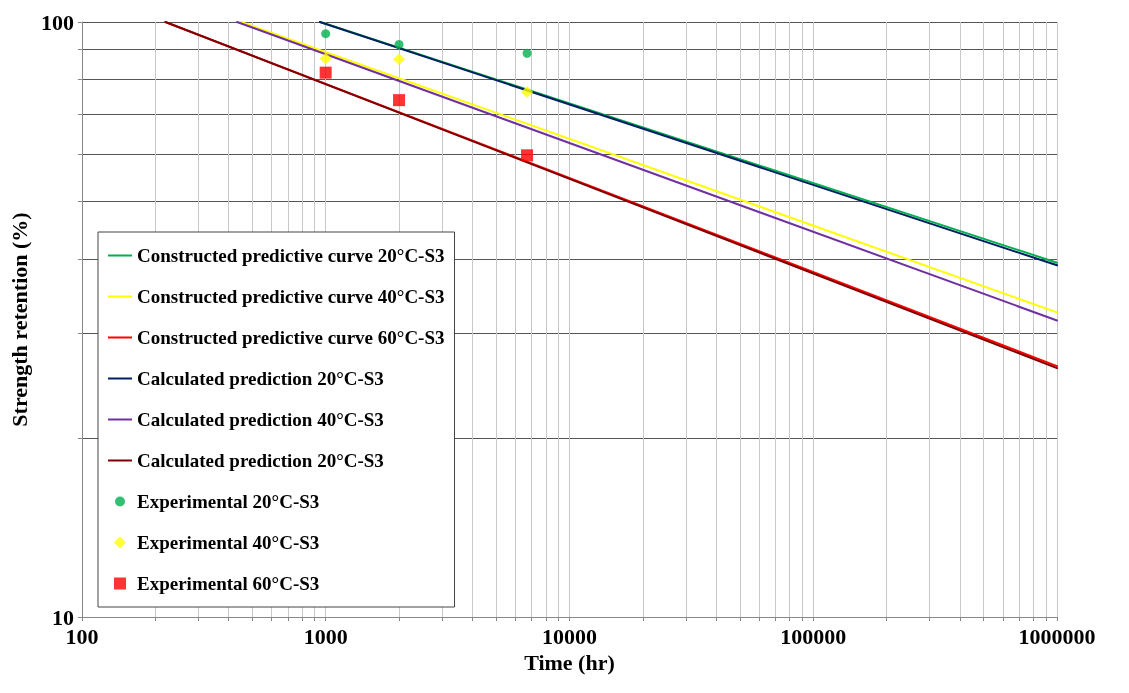 Image resolution: width=1129 pixels, height=693 pixels. I want to click on x-axis-title: Time (hr), so click(569, 663).